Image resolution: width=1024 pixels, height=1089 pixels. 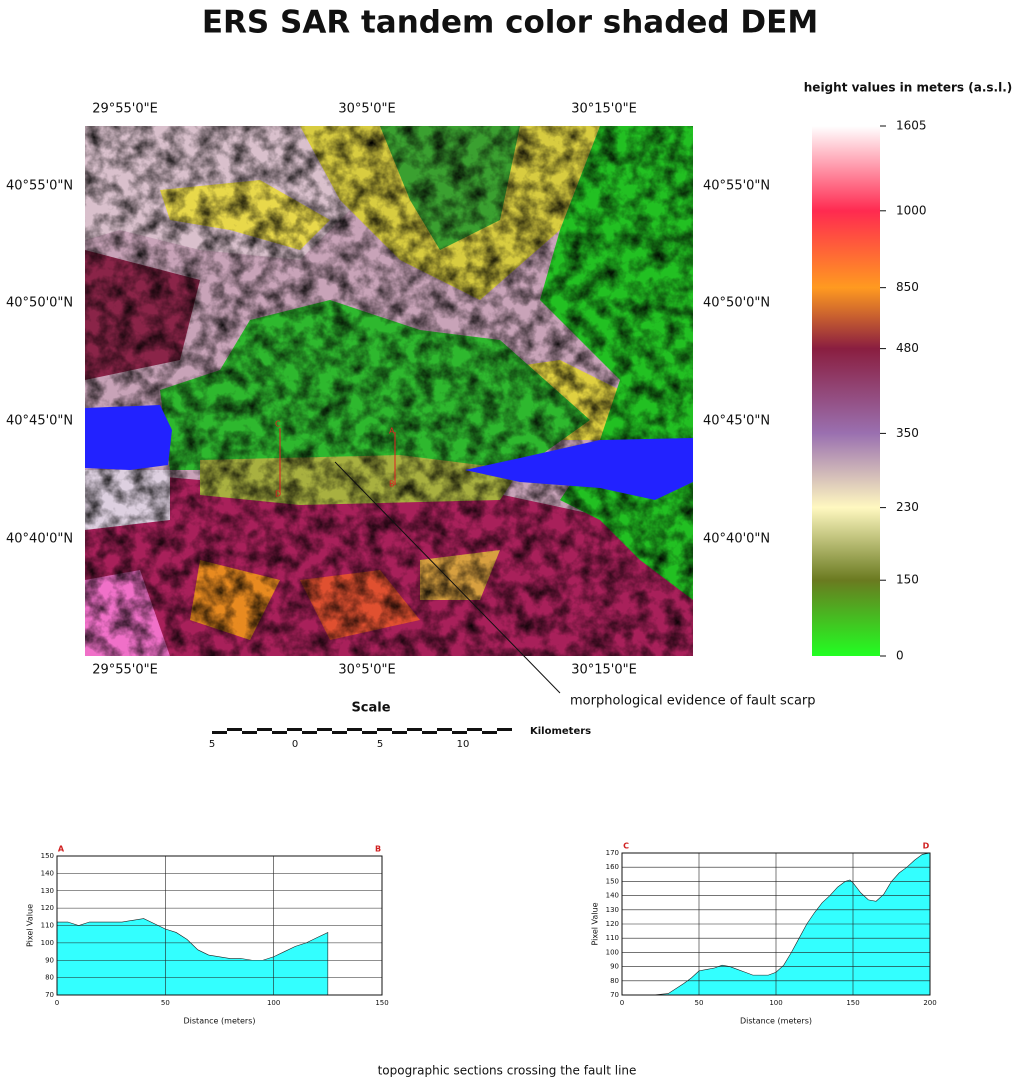 I want to click on x-tick-label: 200, so click(x=929, y=1003).